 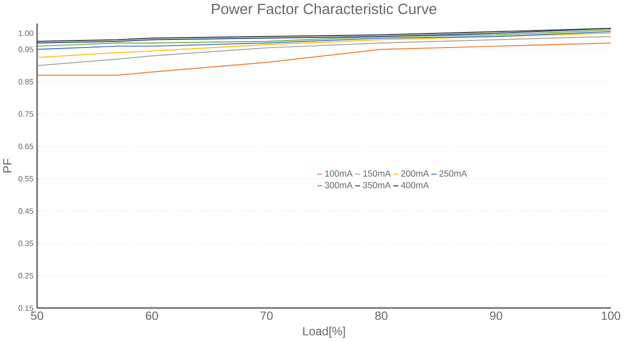 I want to click on legend-label: 300mA, so click(x=338, y=185).